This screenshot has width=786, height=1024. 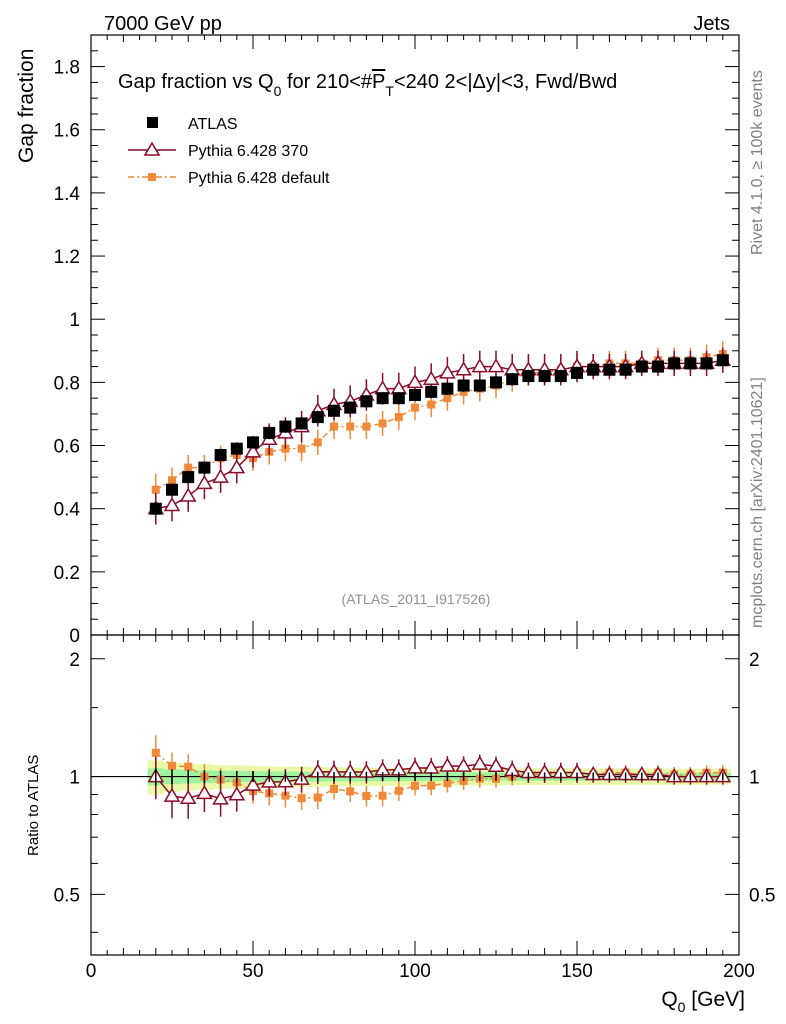 What do you see at coordinates (67, 895) in the screenshot?
I see `ratio-tick-label-left: 0.5` at bounding box center [67, 895].